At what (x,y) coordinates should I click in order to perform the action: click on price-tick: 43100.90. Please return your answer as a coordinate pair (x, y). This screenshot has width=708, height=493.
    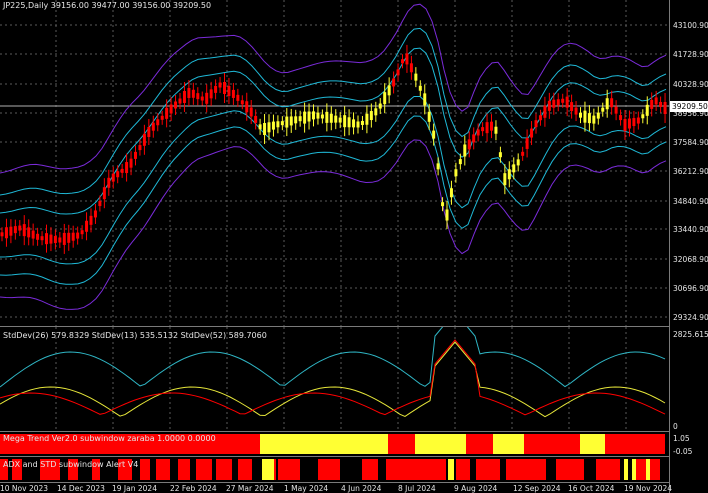
    Looking at the image, I should click on (690, 25).